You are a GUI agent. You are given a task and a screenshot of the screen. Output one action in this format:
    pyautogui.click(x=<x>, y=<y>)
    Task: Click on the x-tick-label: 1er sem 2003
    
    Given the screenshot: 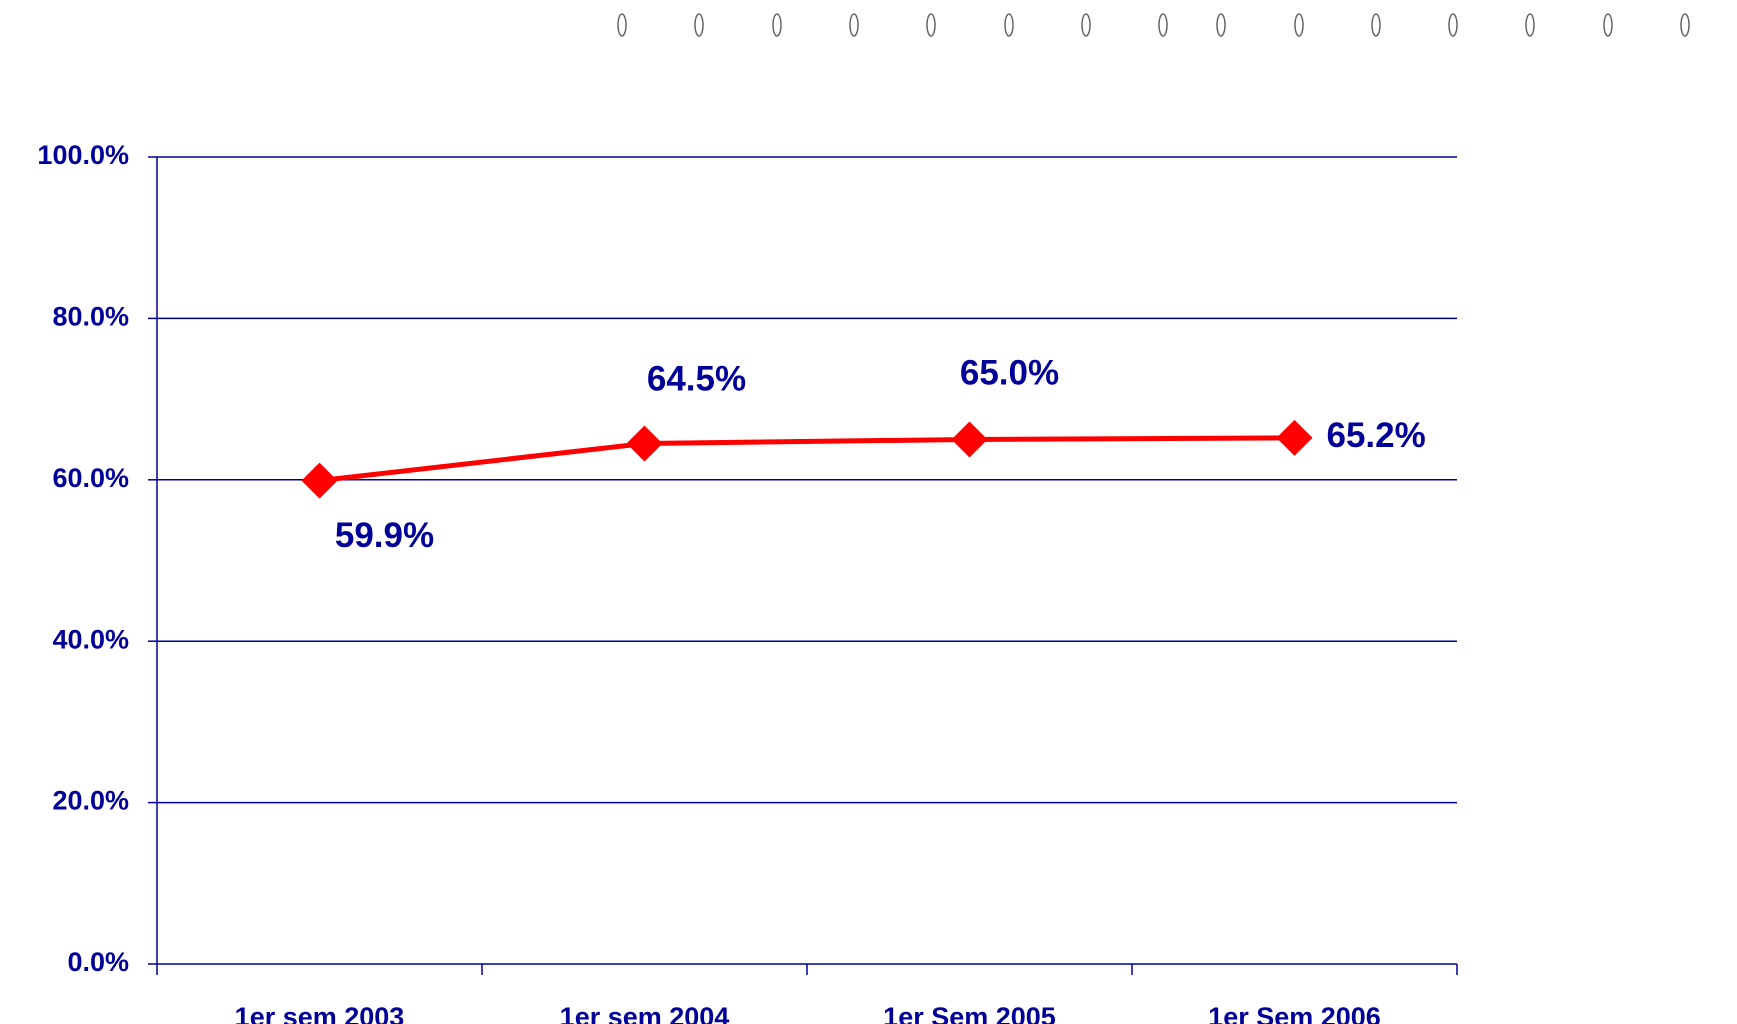 What is the action you would take?
    pyautogui.click(x=320, y=1013)
    